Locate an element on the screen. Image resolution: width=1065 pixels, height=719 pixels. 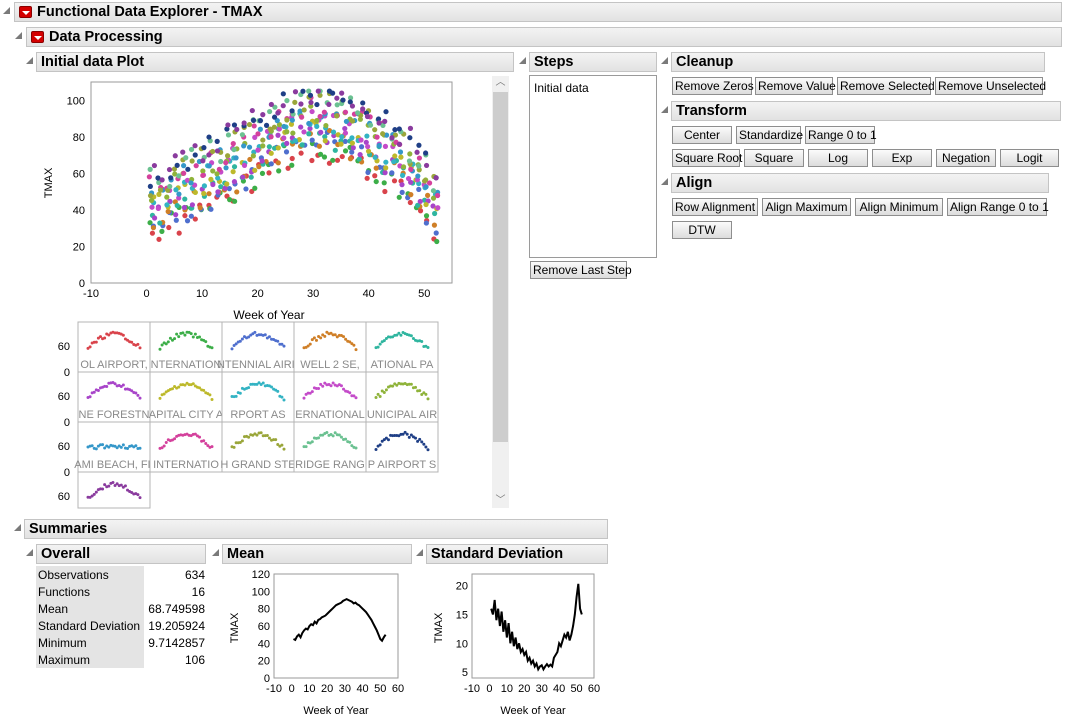
square-button: Square is located at coordinates (774, 158).